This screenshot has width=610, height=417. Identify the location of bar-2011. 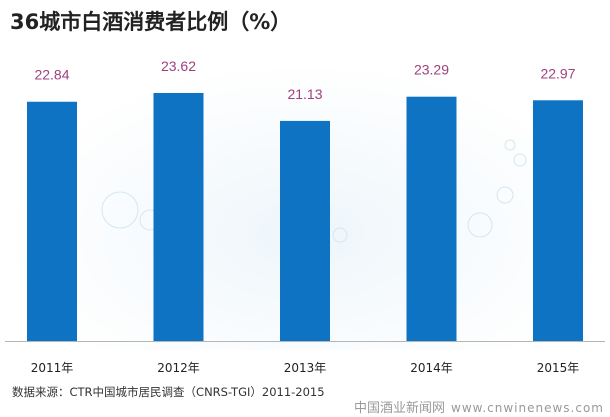
(52, 221).